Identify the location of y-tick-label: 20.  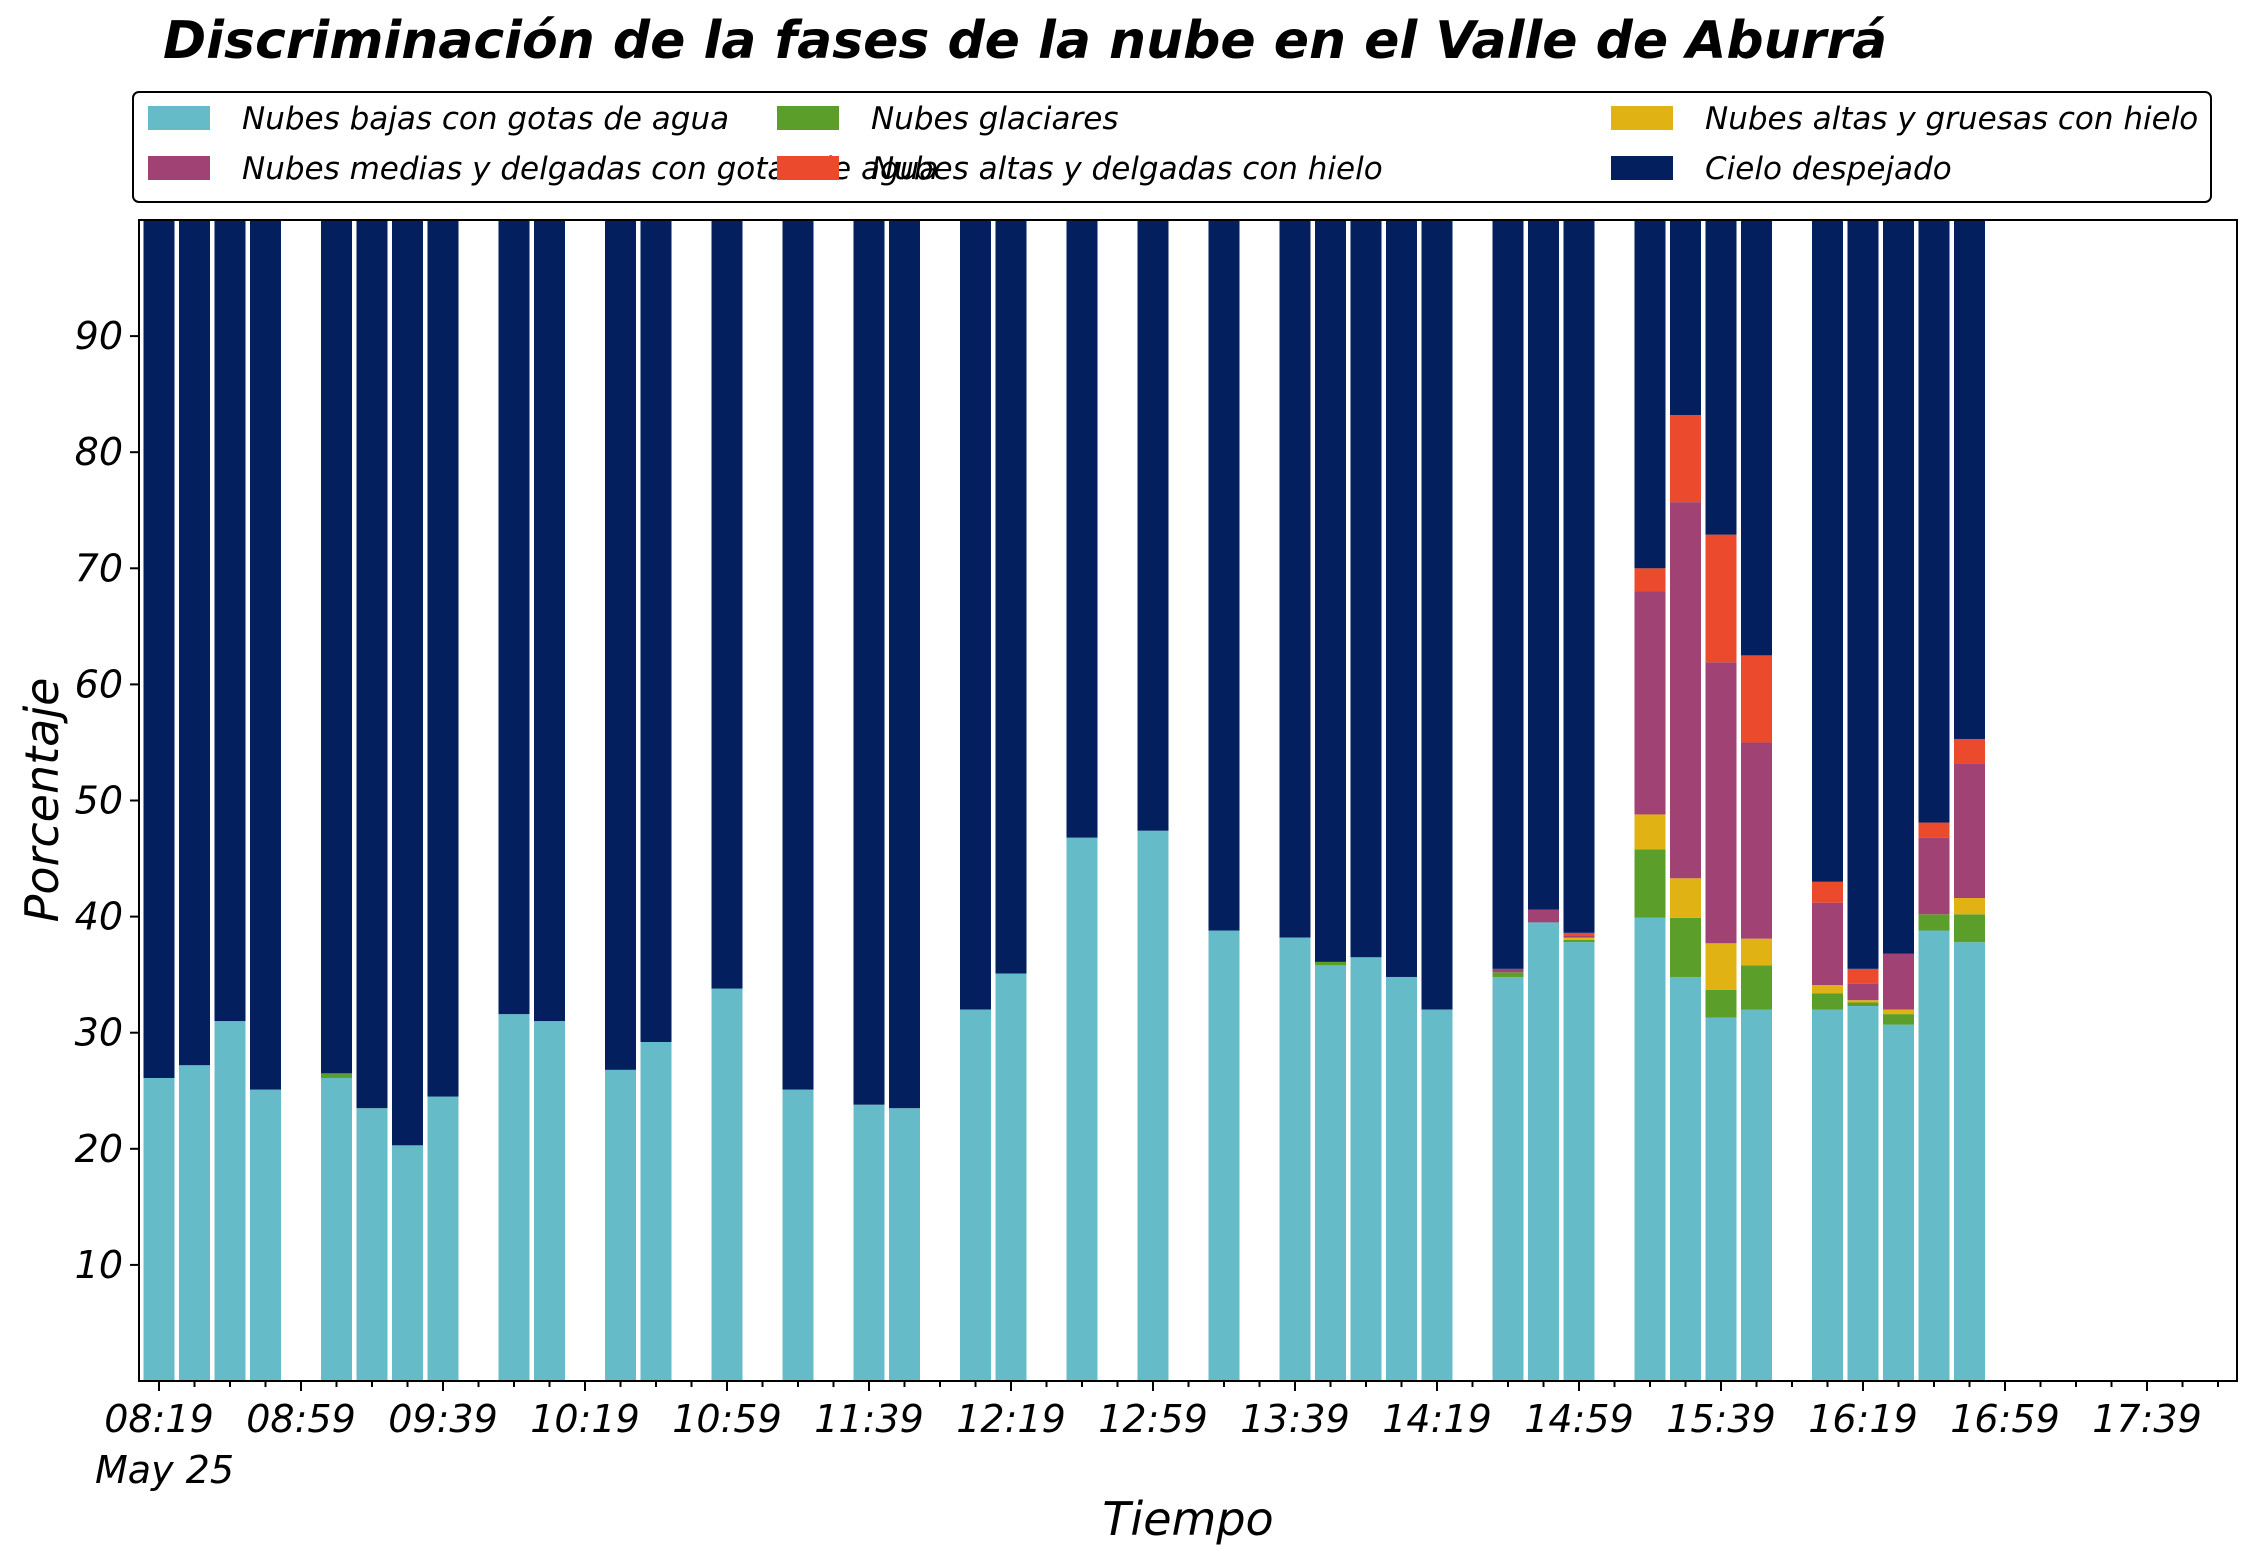
(99, 1149).